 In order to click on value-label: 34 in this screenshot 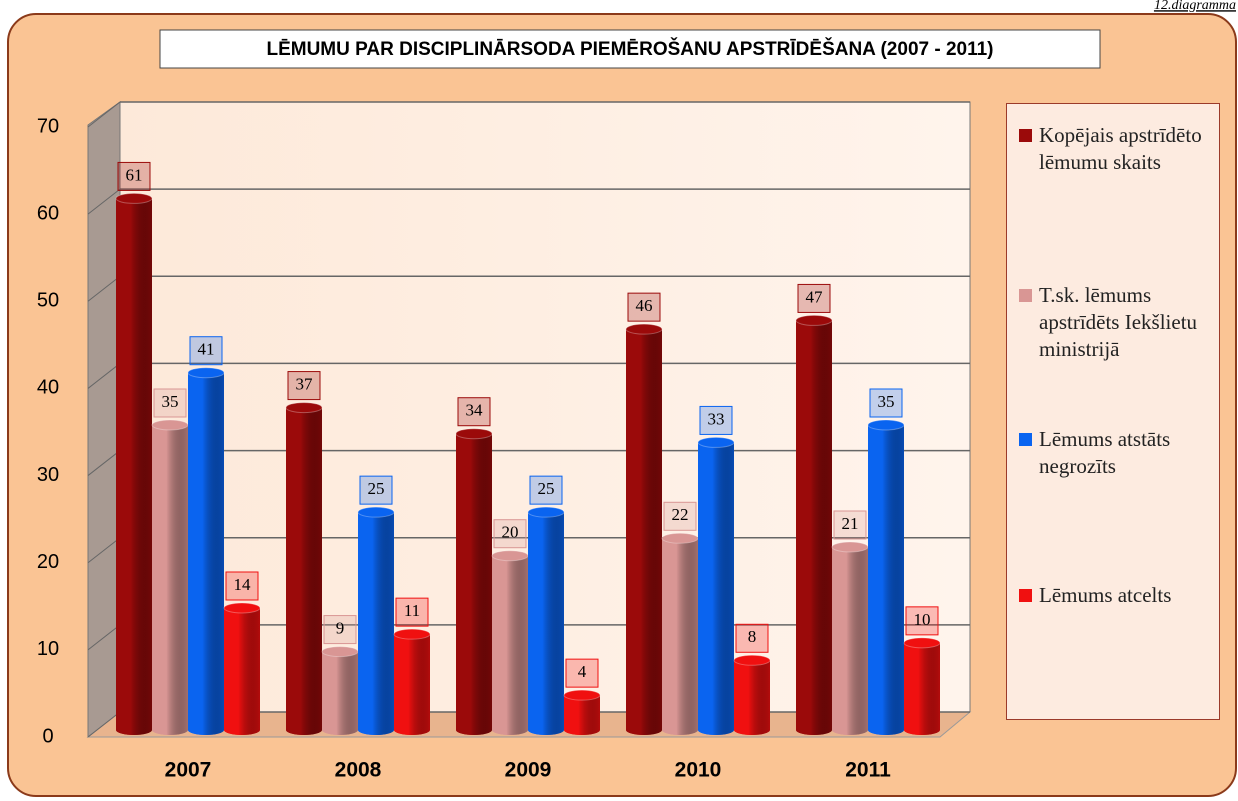, I will do `click(475, 410)`.